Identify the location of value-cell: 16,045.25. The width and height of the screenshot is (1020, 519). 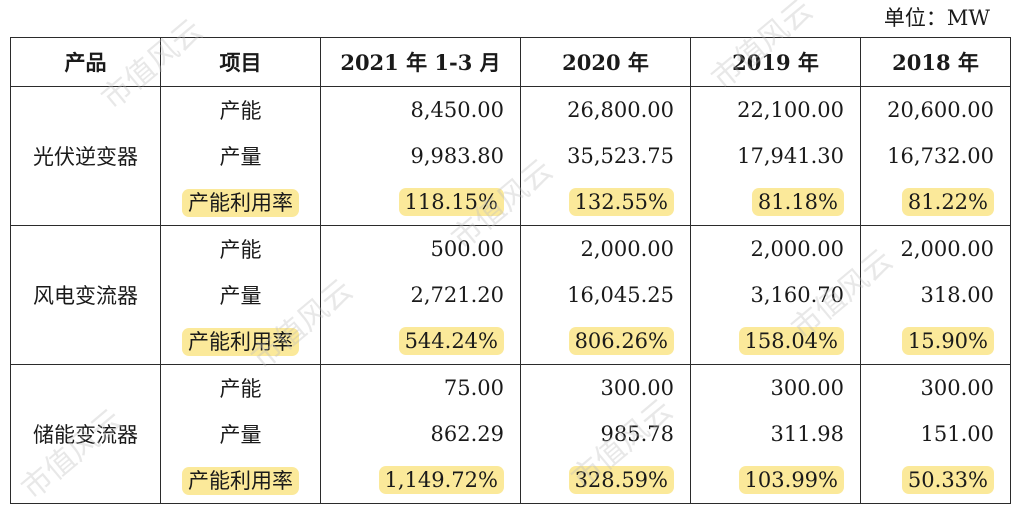
(605, 295).